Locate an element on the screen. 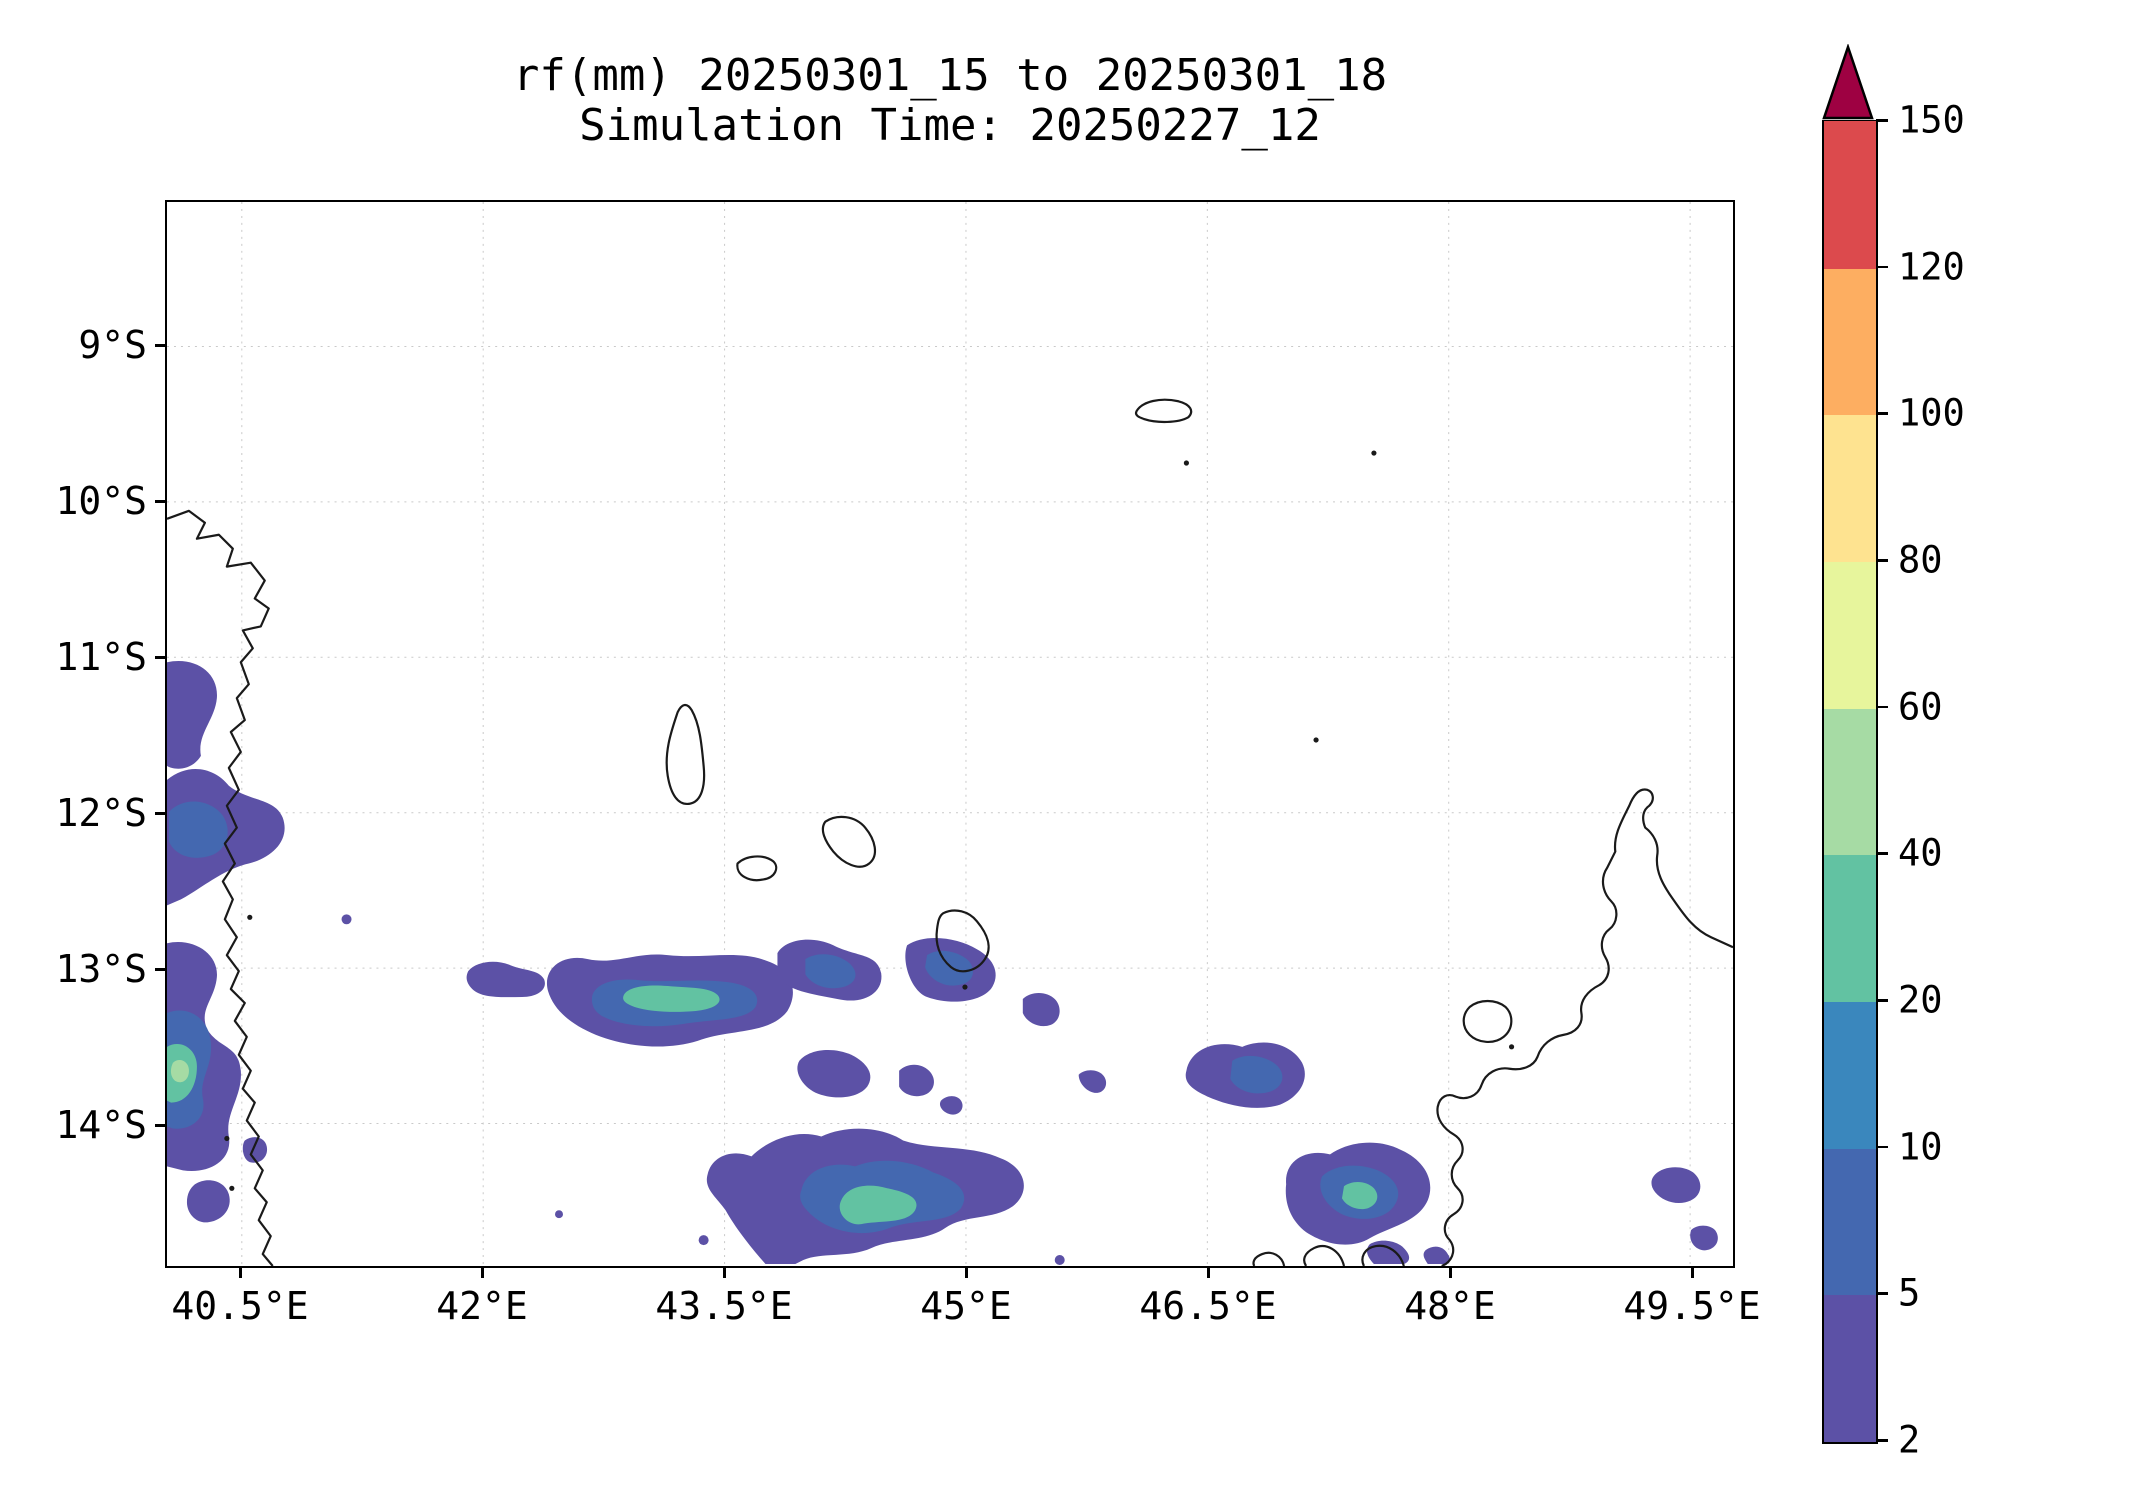 This screenshot has height=1500, width=2142. grande-comore-island-coastline is located at coordinates (685, 754).